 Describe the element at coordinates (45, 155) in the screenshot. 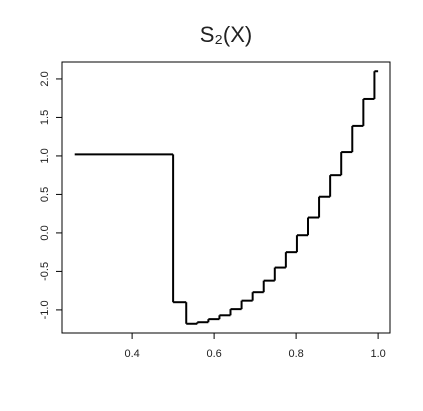

I see `y-tick-label: 1.0` at that location.